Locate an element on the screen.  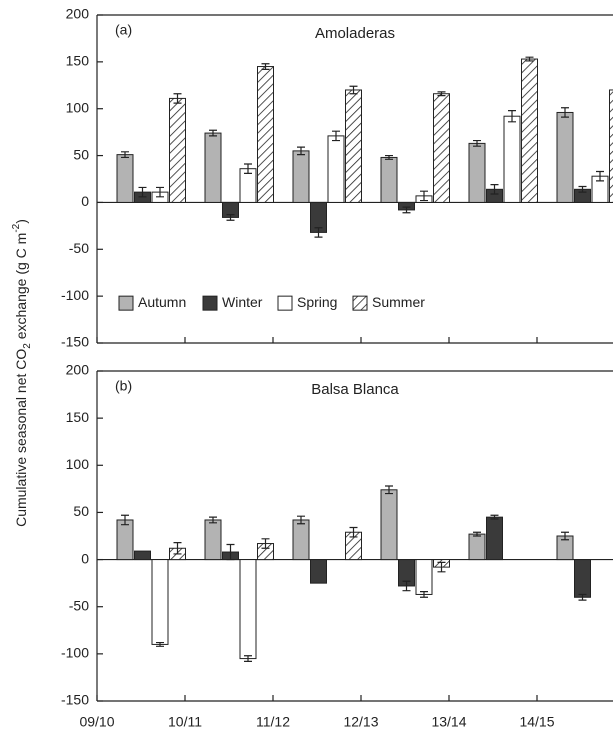
y-tick-label: 0 is located at coordinates (85, 201).